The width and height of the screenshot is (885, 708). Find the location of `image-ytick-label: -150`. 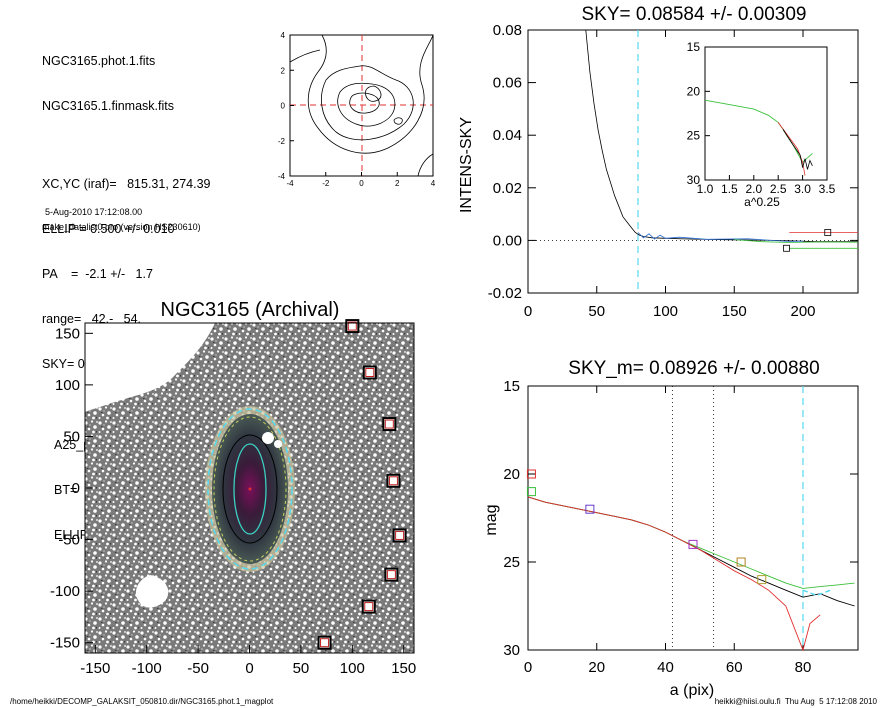

image-ytick-label: -150 is located at coordinates (65, 643).